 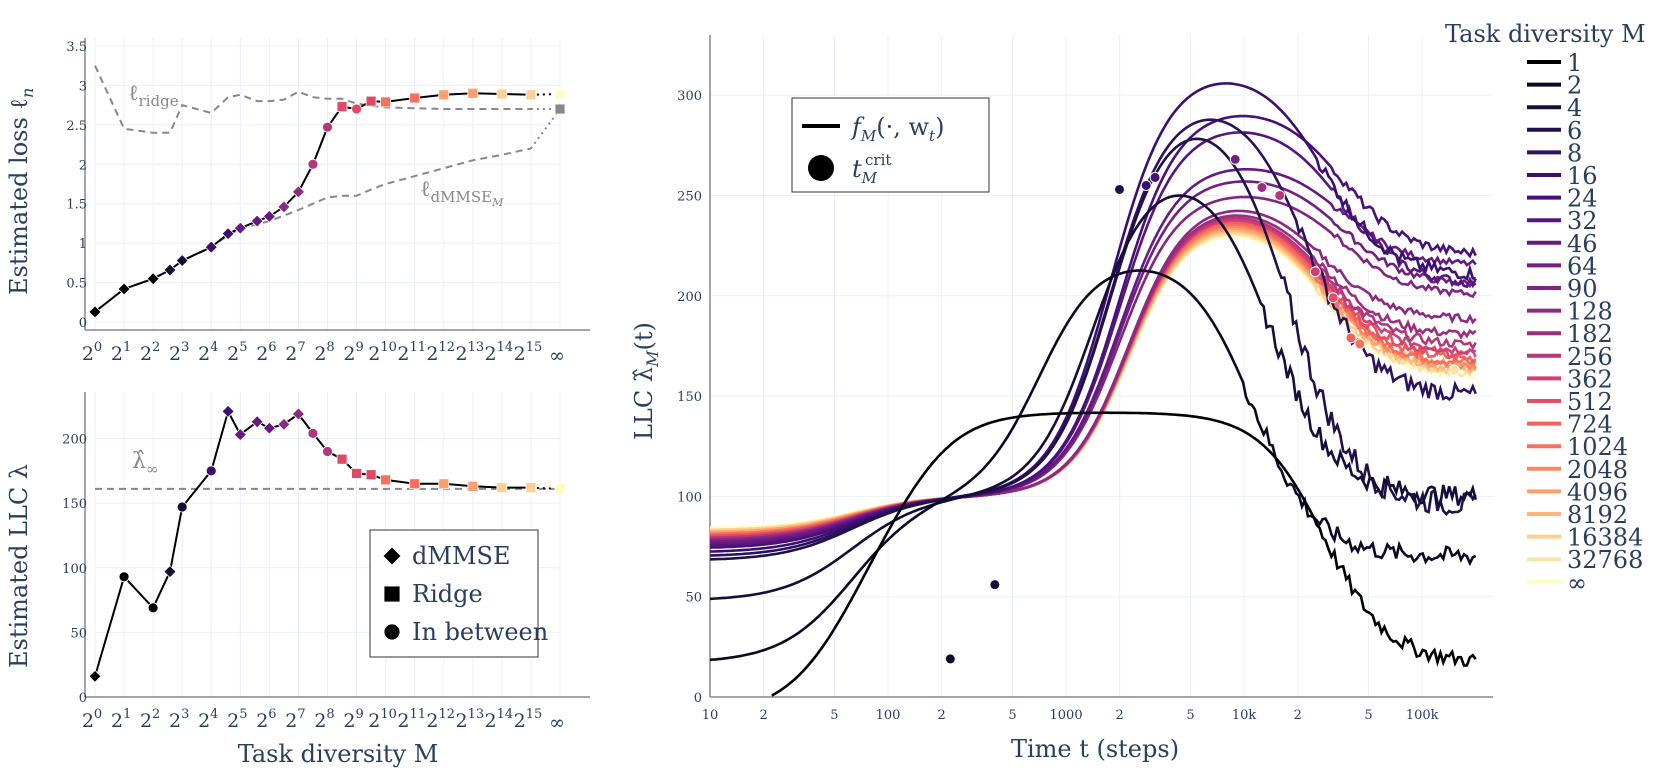 What do you see at coordinates (179, 352) in the screenshot?
I see `xtick-label: 23` at bounding box center [179, 352].